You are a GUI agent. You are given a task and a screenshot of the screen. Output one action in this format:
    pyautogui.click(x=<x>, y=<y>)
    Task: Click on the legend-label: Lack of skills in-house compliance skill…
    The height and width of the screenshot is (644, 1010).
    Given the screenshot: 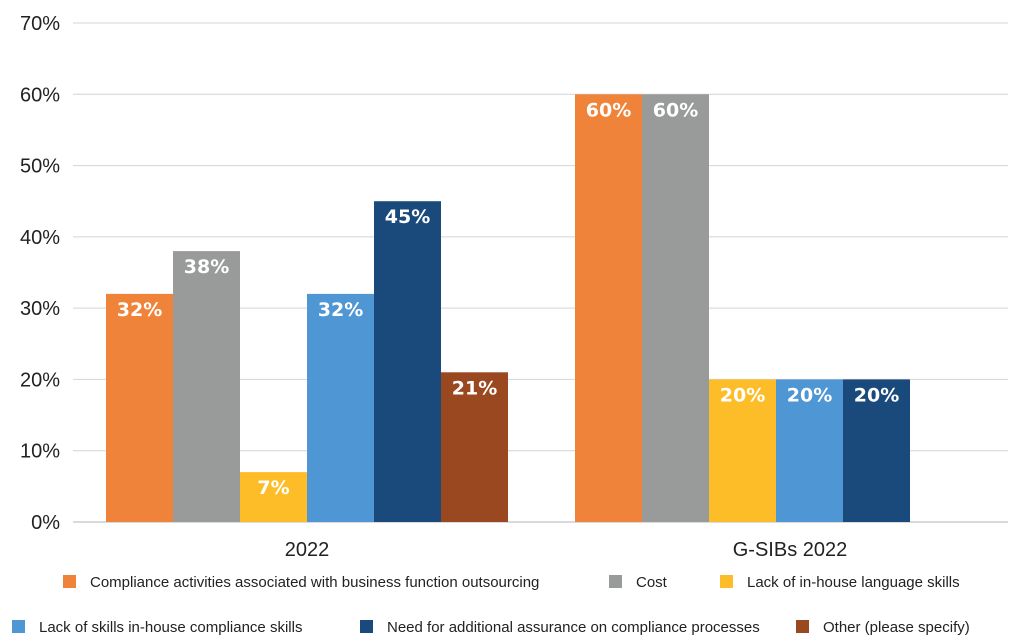 What is the action you would take?
    pyautogui.click(x=170, y=627)
    